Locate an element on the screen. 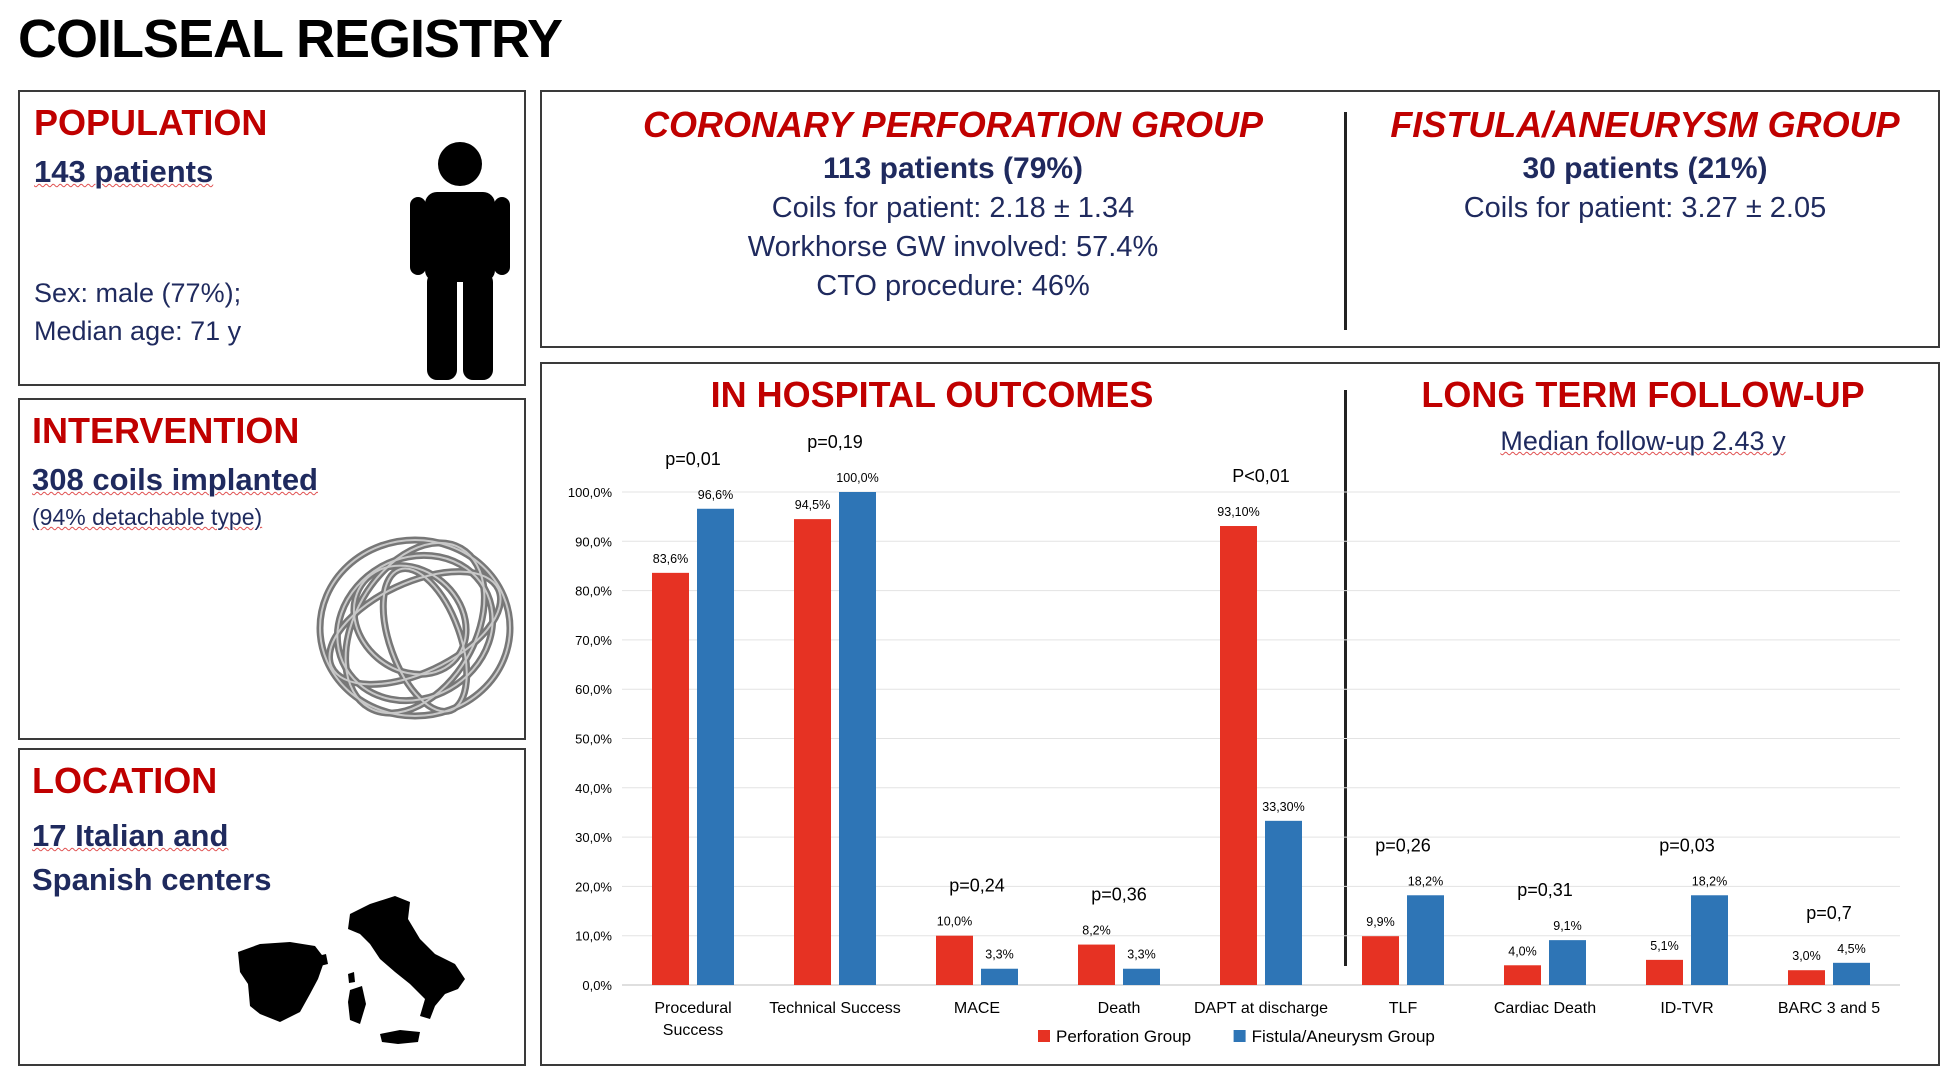 The width and height of the screenshot is (1950, 1074). population-sex: Sex: male (77%); is located at coordinates (138, 293).